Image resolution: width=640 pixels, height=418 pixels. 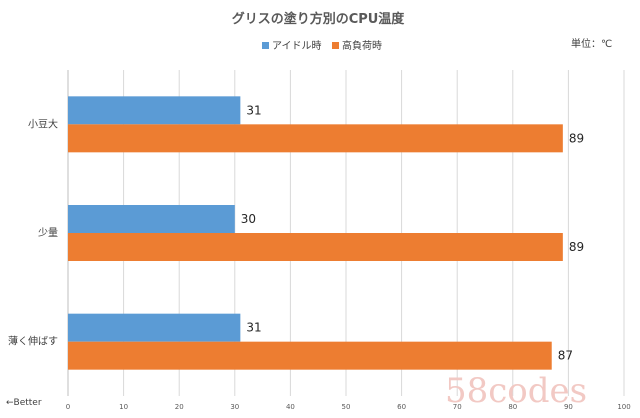 What do you see at coordinates (362, 45) in the screenshot?
I see `legend-label-load: 高負荷時` at bounding box center [362, 45].